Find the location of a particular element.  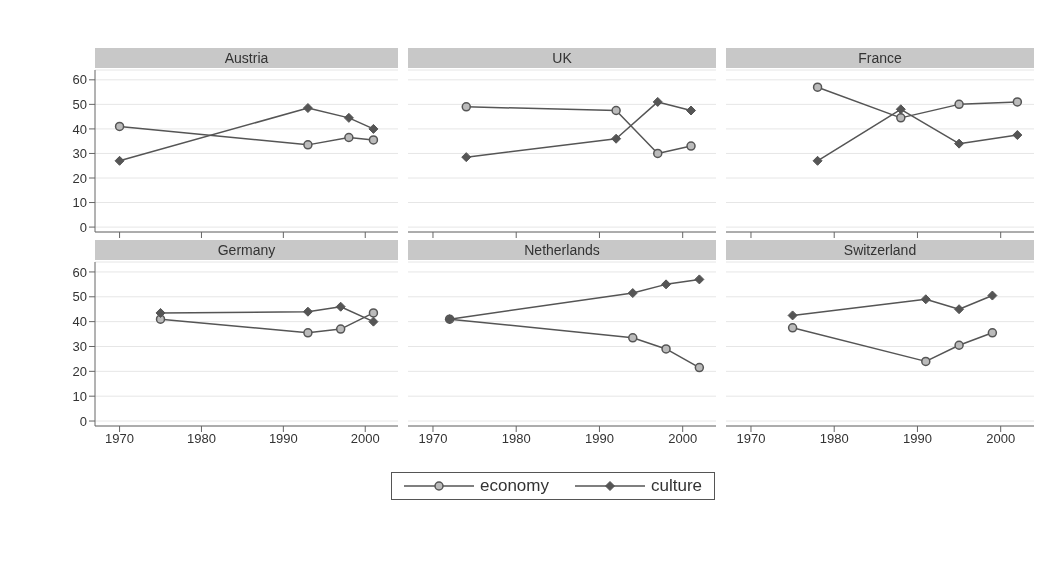

chart-title: Germany is located at coordinates (246, 250).